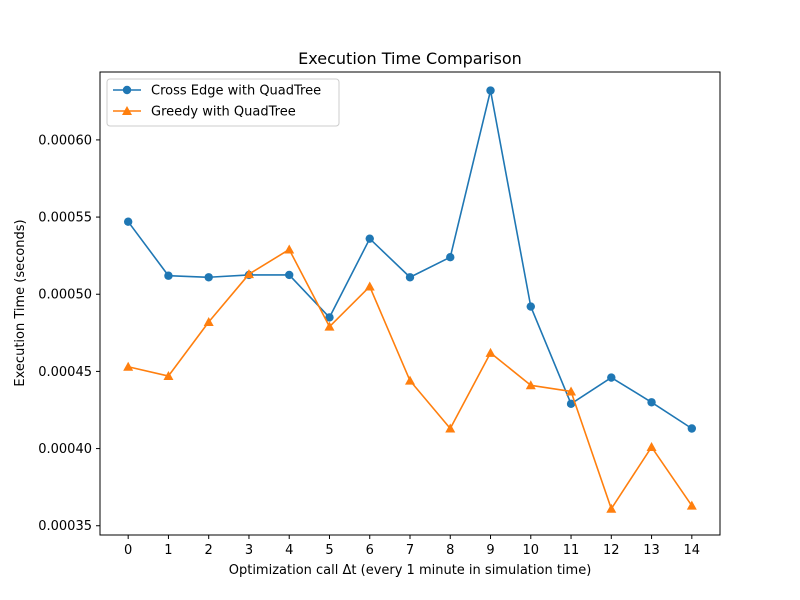 Image resolution: width=800 pixels, height=600 pixels. I want to click on legend-box, so click(223, 102).